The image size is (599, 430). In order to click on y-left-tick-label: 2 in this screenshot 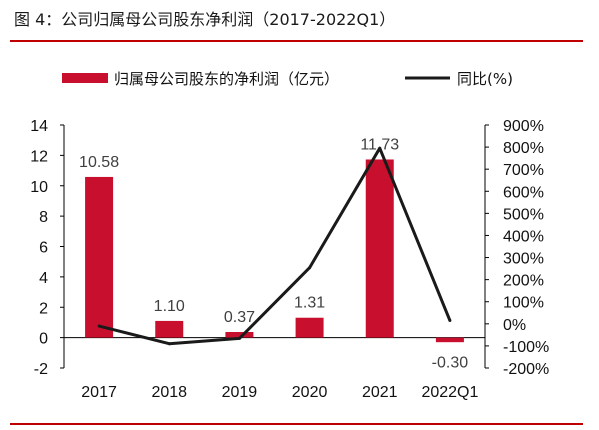, I will do `click(43, 308)`.